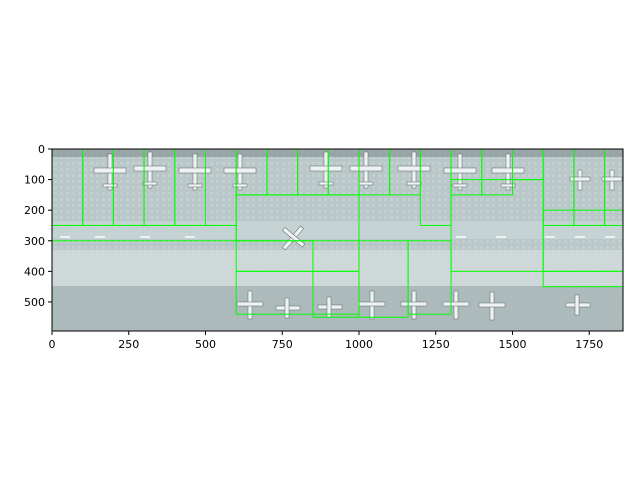  Describe the element at coordinates (38, 226) in the screenshot. I see `y-axis: 0 100 200 300 400 500` at that location.